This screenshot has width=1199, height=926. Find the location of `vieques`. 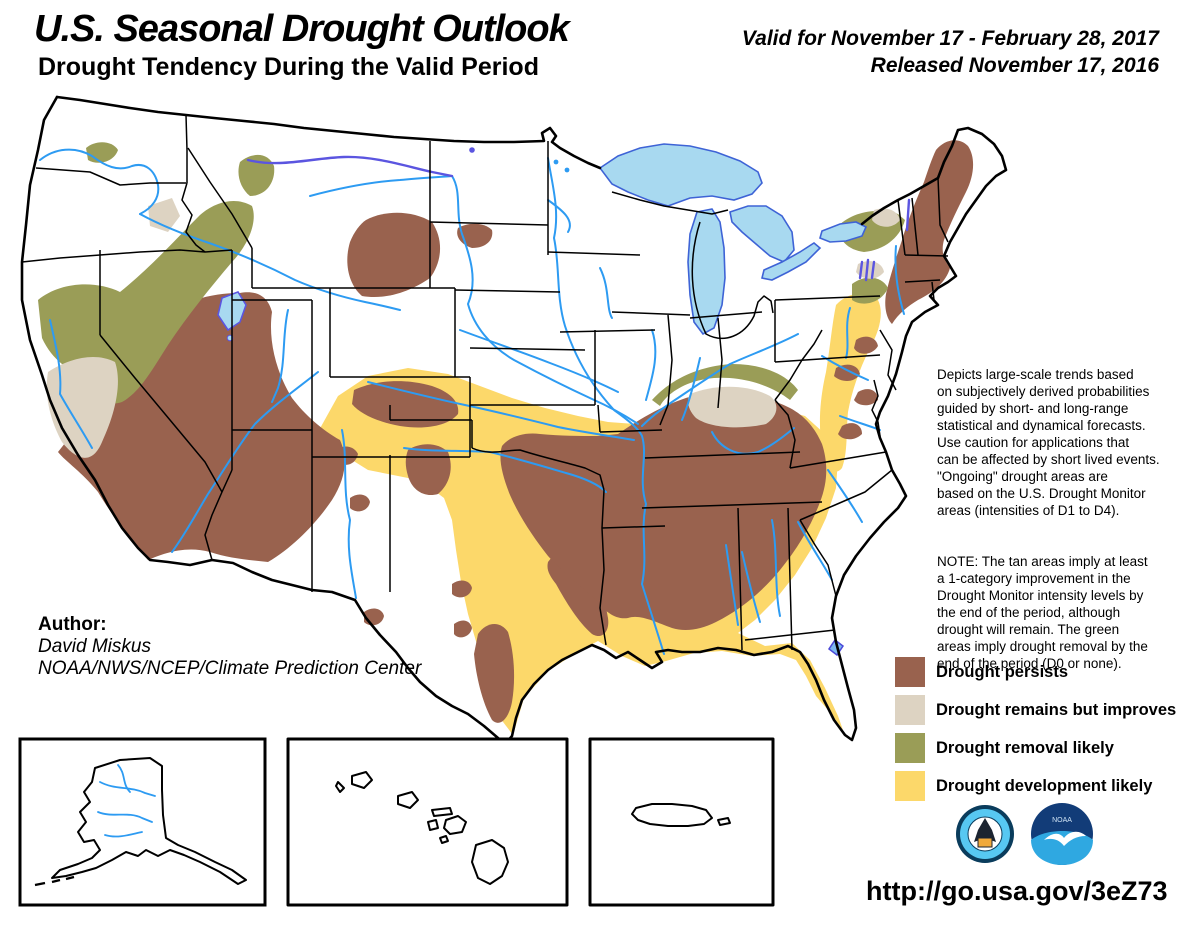

vieques is located at coordinates (724, 821).